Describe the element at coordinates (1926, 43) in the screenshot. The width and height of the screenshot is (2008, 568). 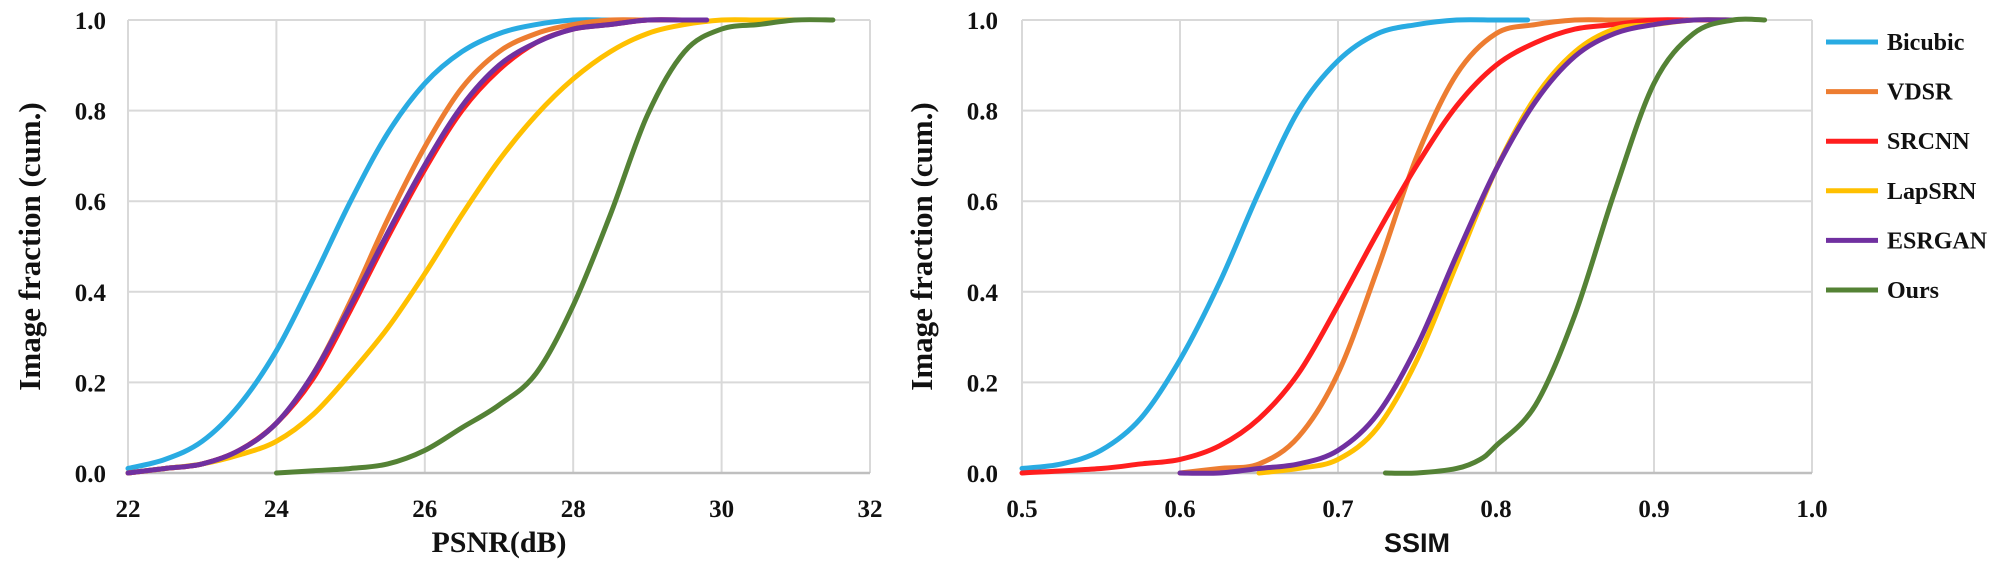
I see `legend-label-bicubic: Bicubic` at that location.